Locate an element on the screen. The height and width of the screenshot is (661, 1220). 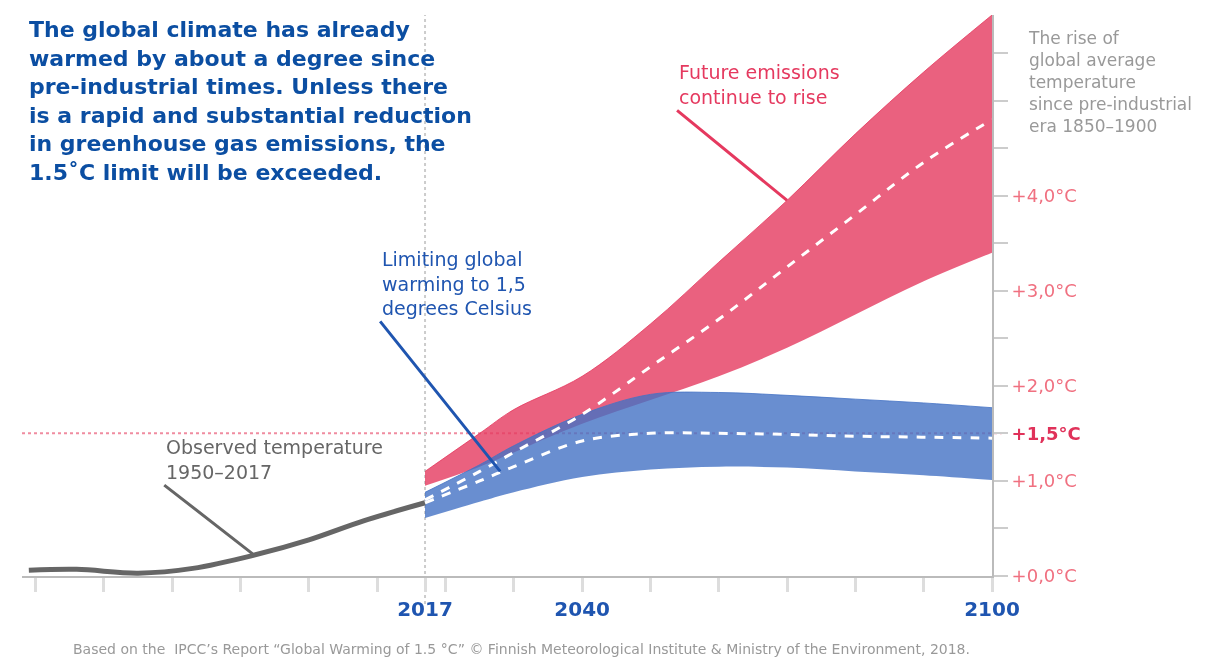
y-tick-label: +2,0°C is located at coordinates (1044, 386).